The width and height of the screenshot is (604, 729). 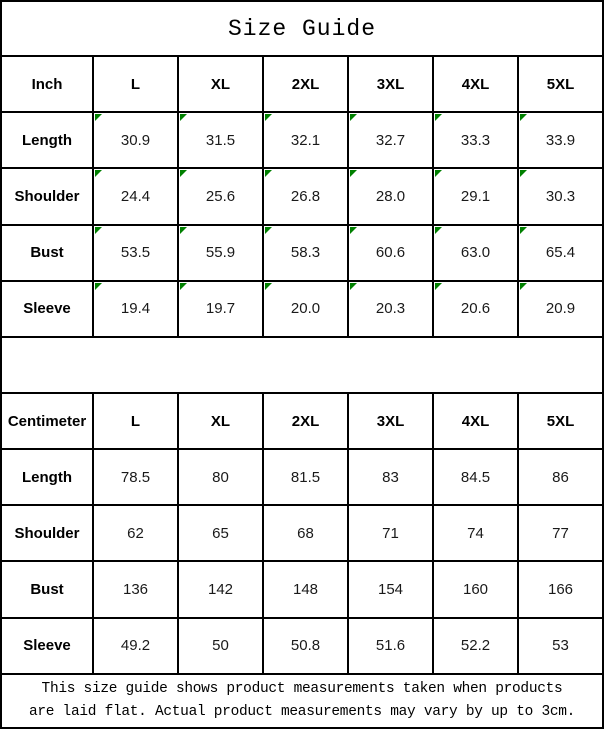 I want to click on measure-value: 83, so click(x=390, y=477).